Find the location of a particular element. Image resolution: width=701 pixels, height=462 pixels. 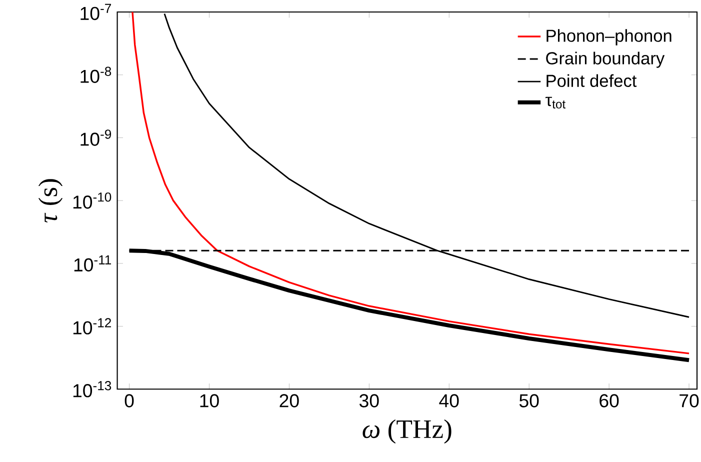

y-tick-label: 10$^{-13}$ is located at coordinates (92, 389).